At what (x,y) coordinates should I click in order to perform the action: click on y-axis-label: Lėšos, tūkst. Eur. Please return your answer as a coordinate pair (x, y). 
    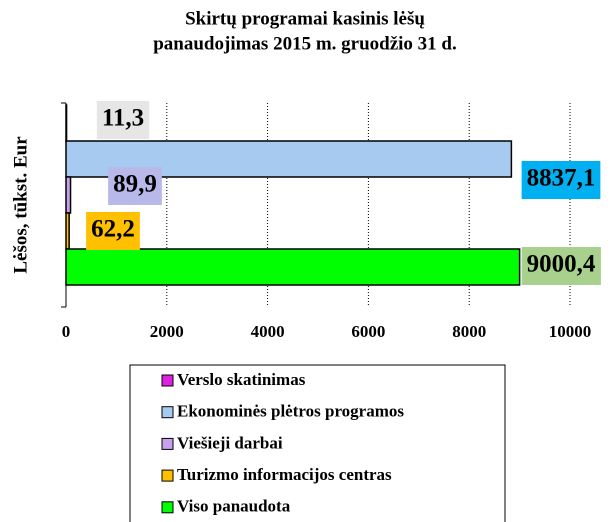
    Looking at the image, I should click on (20, 205).